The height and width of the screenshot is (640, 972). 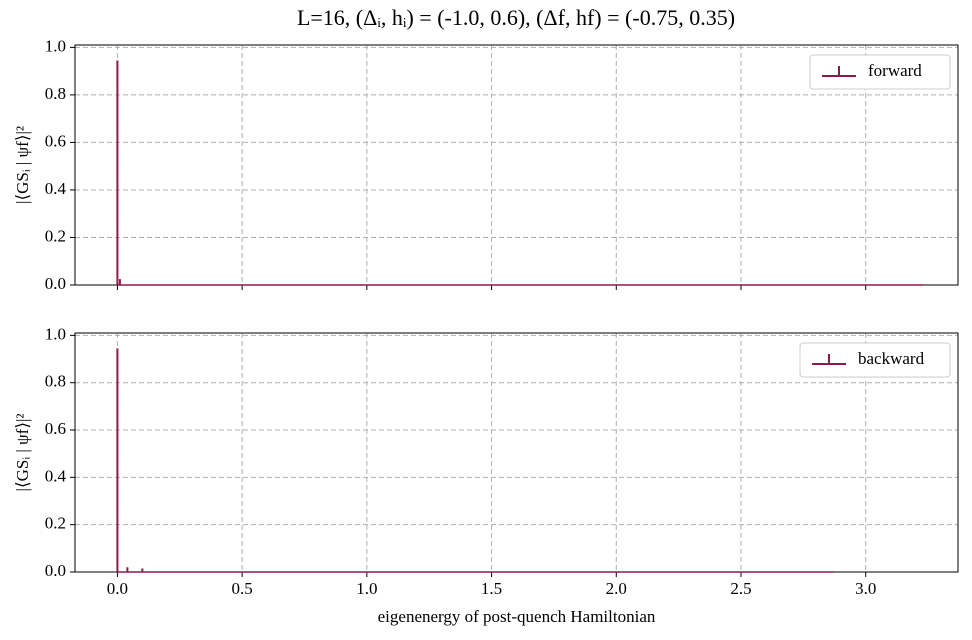 I want to click on x-axis-label: eigenenergy of post-quench Hamiltonian, so click(x=517, y=616).